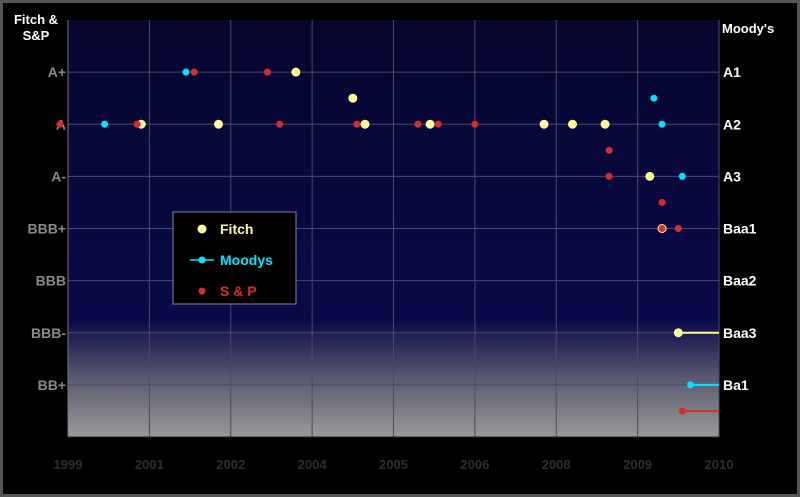 Image resolution: width=800 pixels, height=497 pixels. What do you see at coordinates (740, 281) in the screenshot?
I see `right-rating-baa2: Baa2` at bounding box center [740, 281].